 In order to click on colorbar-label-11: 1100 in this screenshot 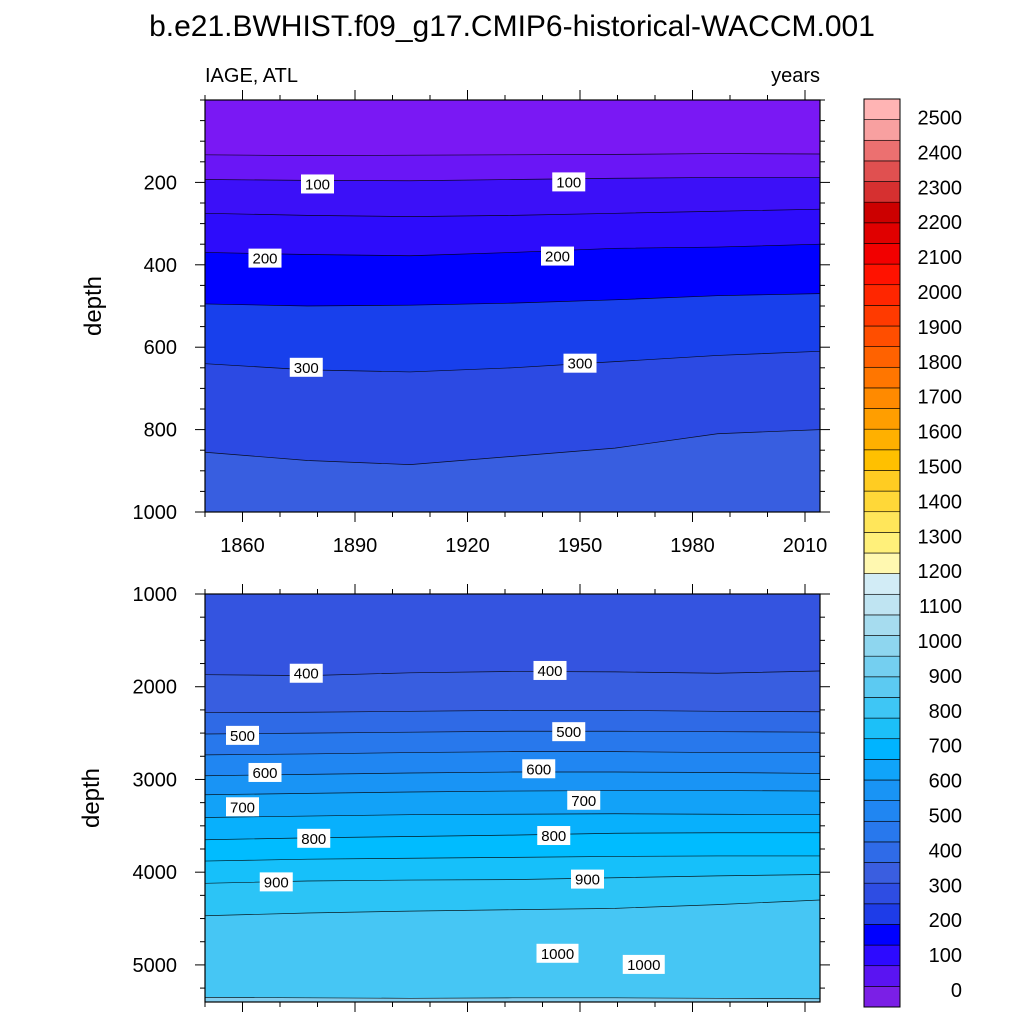, I will do `click(940, 607)`.